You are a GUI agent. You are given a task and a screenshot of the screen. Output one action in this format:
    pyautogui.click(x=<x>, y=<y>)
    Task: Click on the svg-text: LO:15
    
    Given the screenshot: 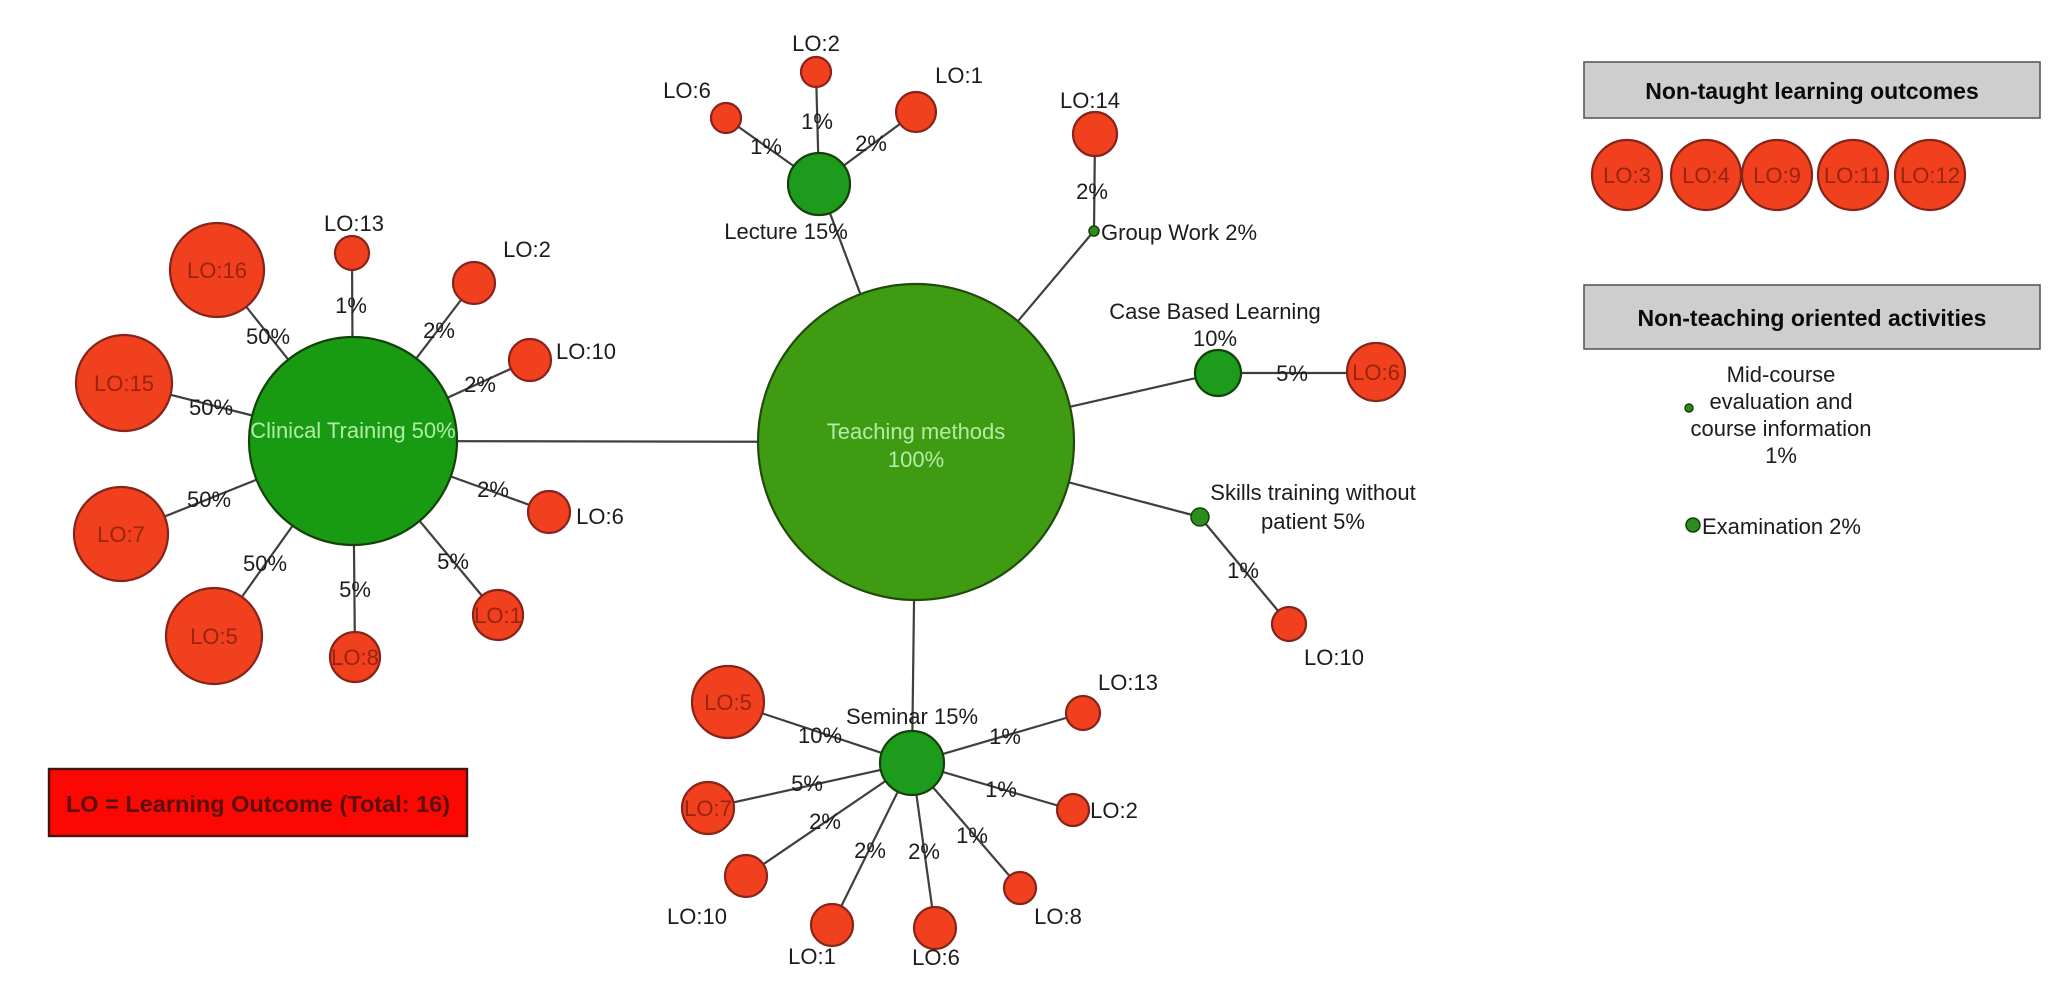 What is the action you would take?
    pyautogui.click(x=124, y=383)
    